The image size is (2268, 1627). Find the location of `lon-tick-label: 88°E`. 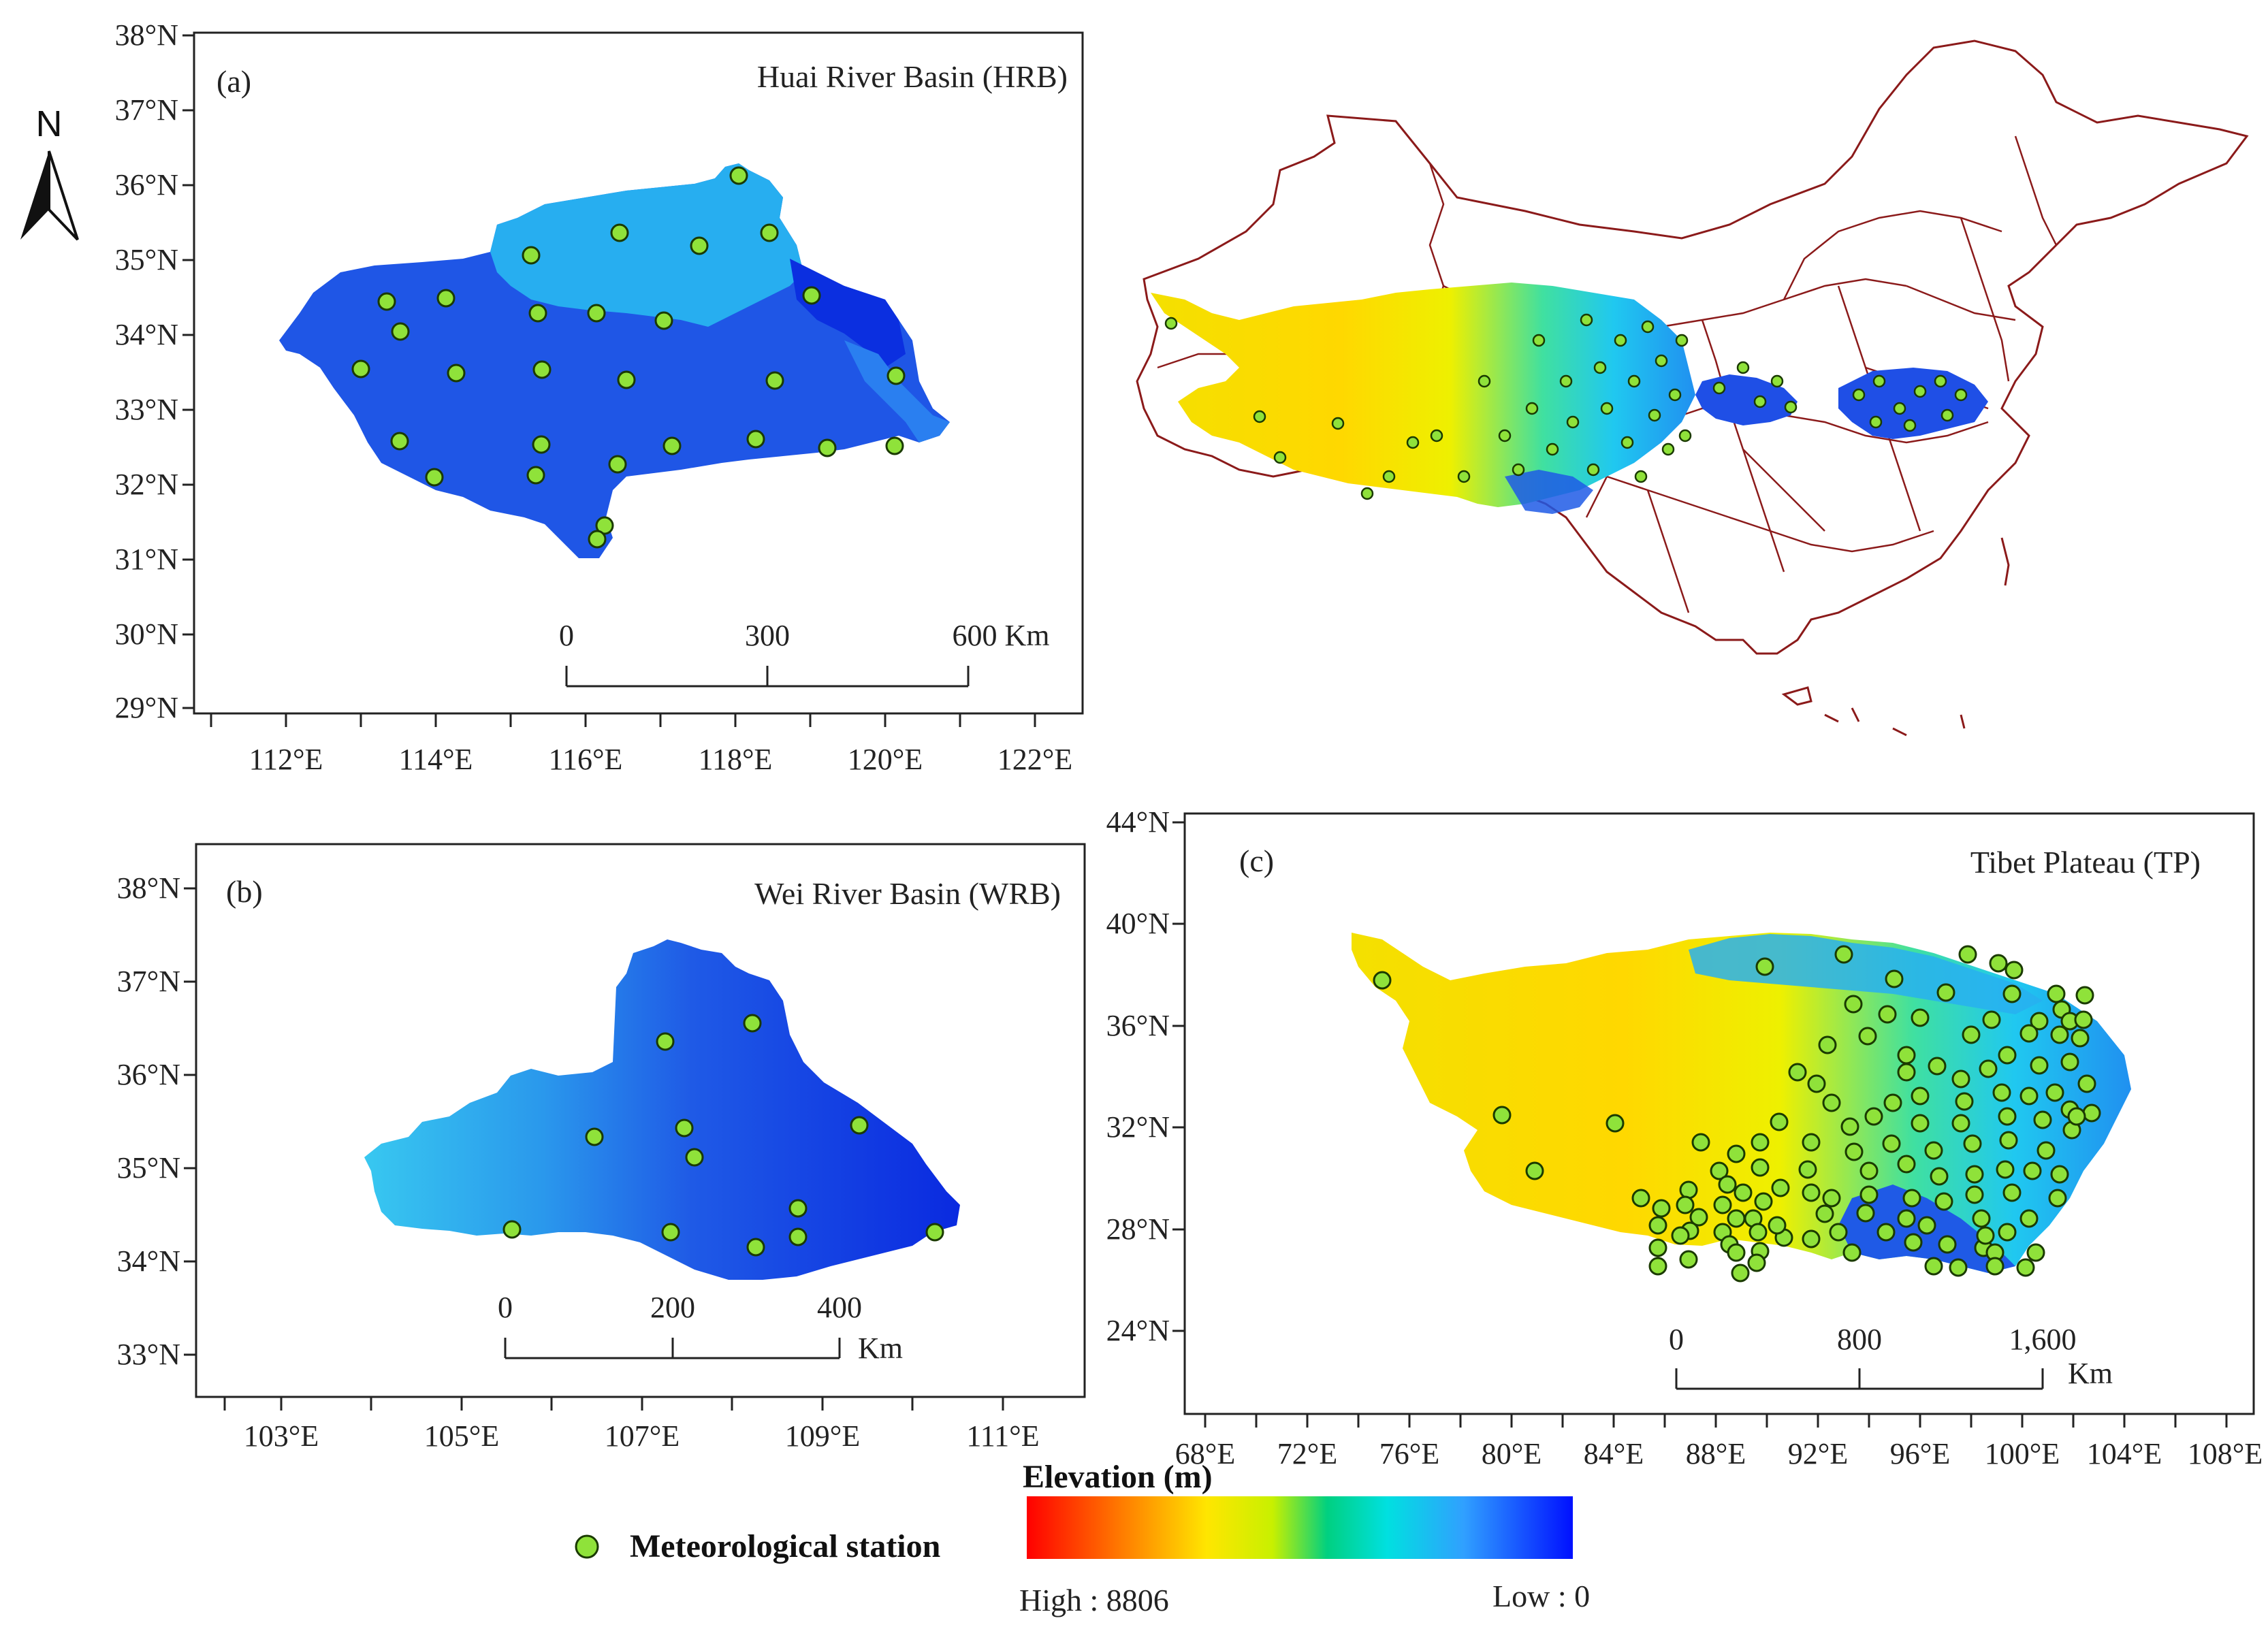

lon-tick-label: 88°E is located at coordinates (1716, 1453).